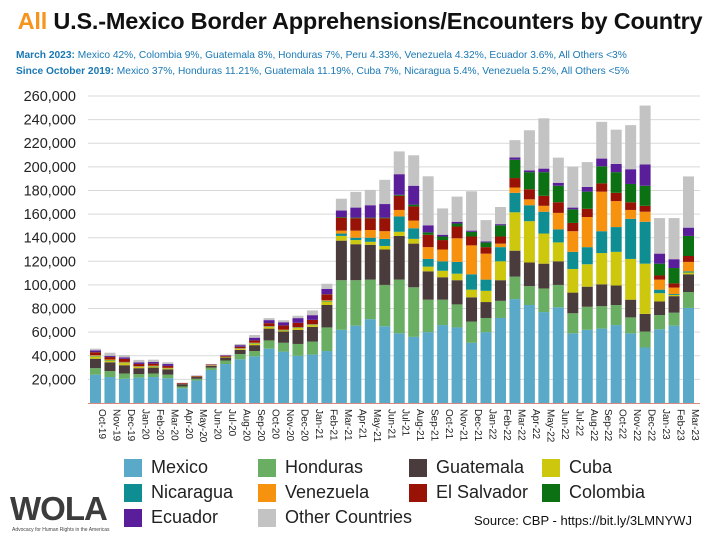 The image size is (720, 540). What do you see at coordinates (482, 492) in the screenshot?
I see `legend-label: El Salvador` at bounding box center [482, 492].